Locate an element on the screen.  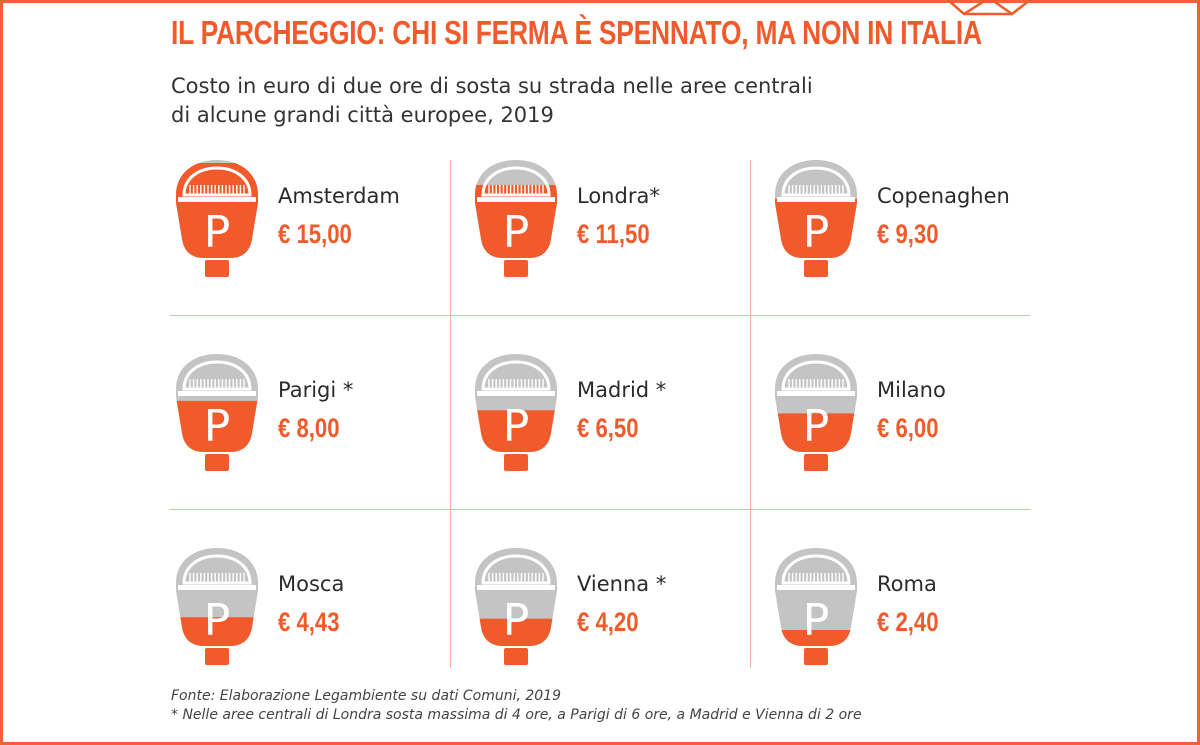
price-label: € 6,00 is located at coordinates (908, 428).